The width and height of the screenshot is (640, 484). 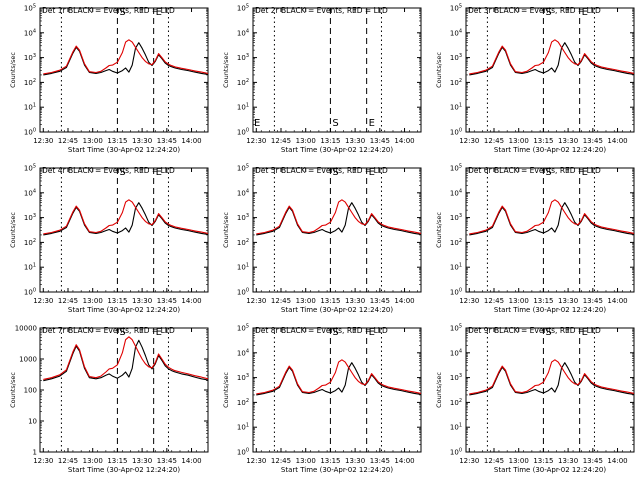 What do you see at coordinates (321, 10) in the screenshot?
I see `panel-title: Det 2r BLACK = Events, RED = LLD` at bounding box center [321, 10].